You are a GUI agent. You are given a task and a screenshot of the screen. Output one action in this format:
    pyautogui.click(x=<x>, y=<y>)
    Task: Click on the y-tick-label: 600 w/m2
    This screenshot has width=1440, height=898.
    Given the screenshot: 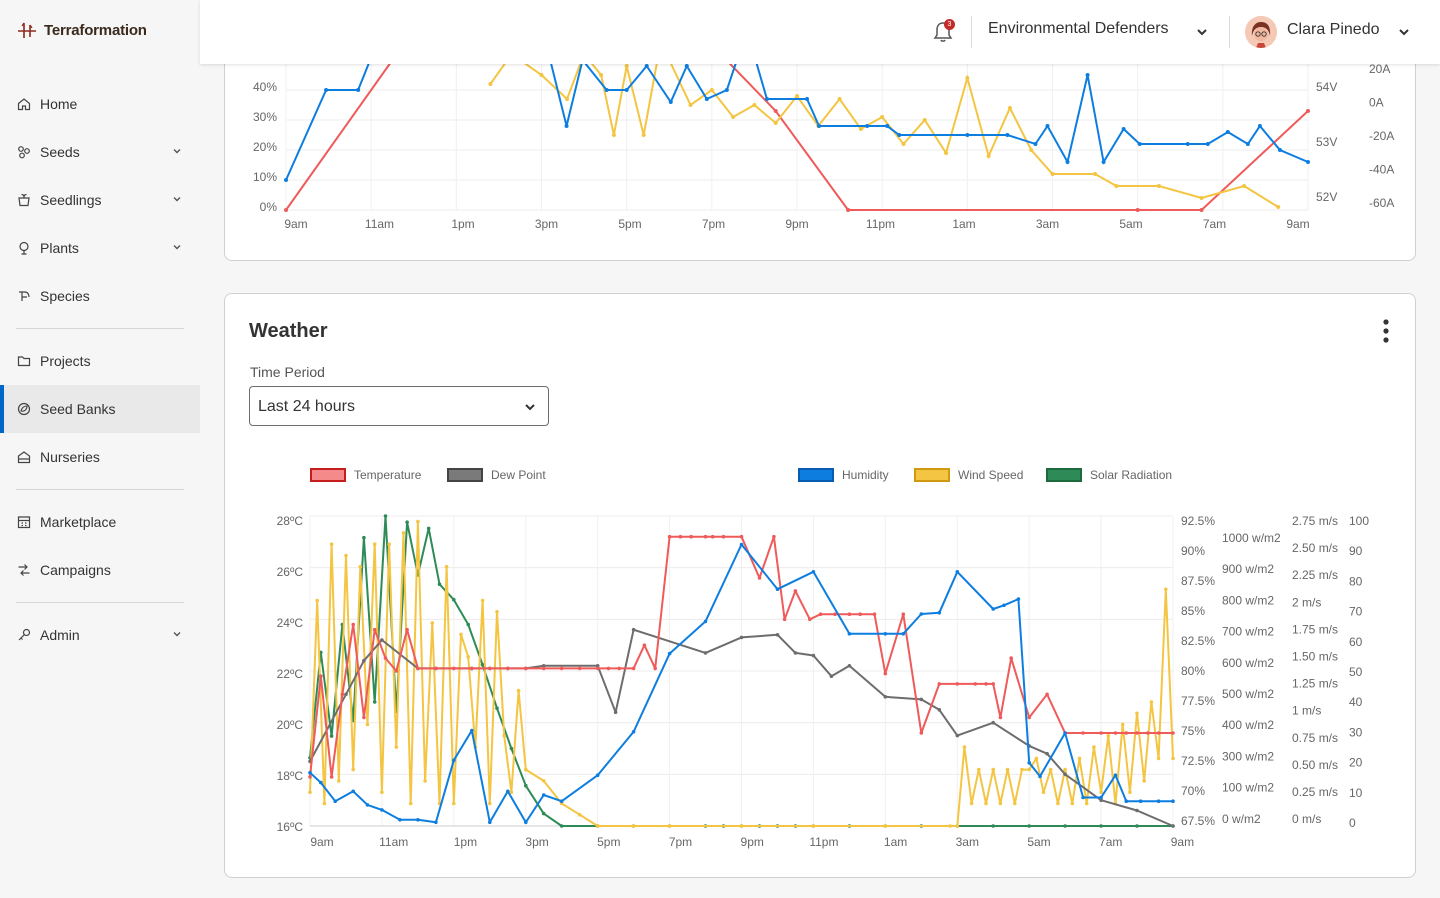 What is the action you would take?
    pyautogui.click(x=1248, y=663)
    